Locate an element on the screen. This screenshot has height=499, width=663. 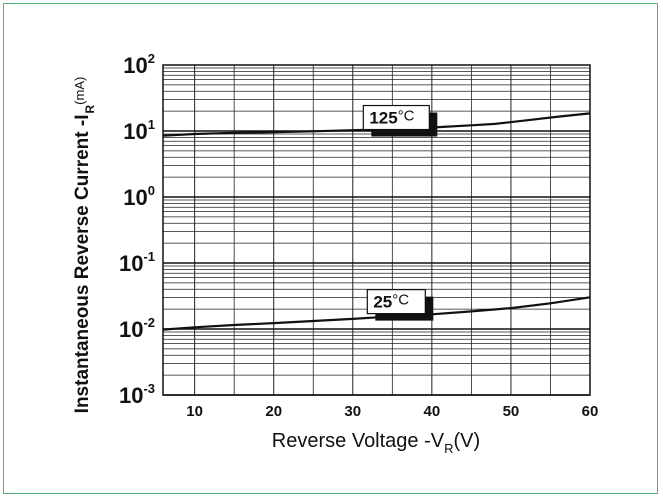
x-tick-label: 60 is located at coordinates (590, 411).